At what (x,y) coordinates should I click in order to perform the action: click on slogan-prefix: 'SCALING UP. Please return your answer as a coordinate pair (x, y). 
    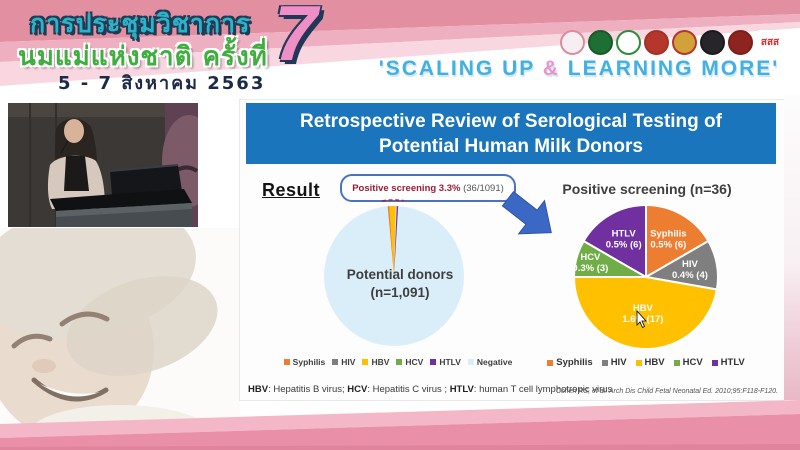
    Looking at the image, I should click on (460, 68).